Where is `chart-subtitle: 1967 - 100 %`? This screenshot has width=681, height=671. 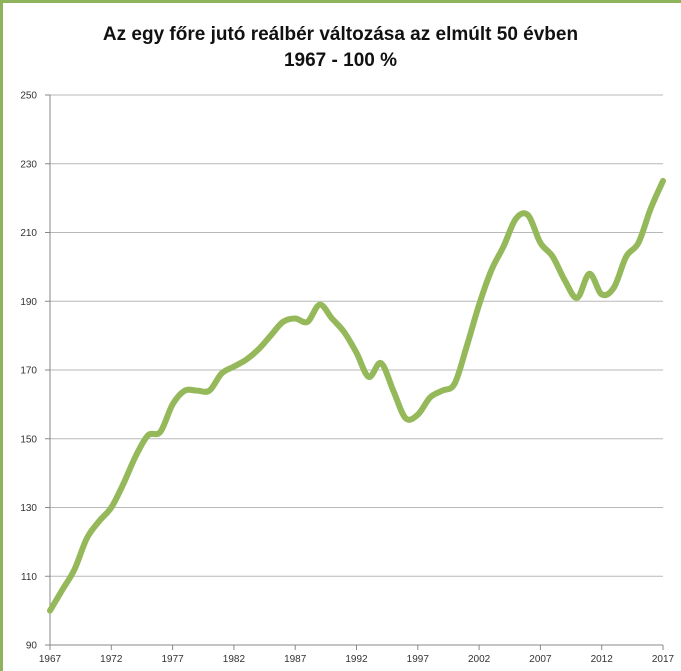 chart-subtitle: 1967 - 100 % is located at coordinates (340, 60).